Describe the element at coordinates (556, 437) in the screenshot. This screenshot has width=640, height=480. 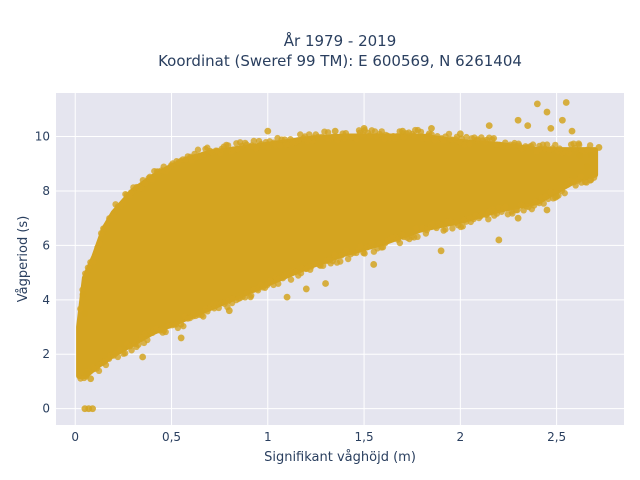
I see `x-tick-label: 2,5` at that location.